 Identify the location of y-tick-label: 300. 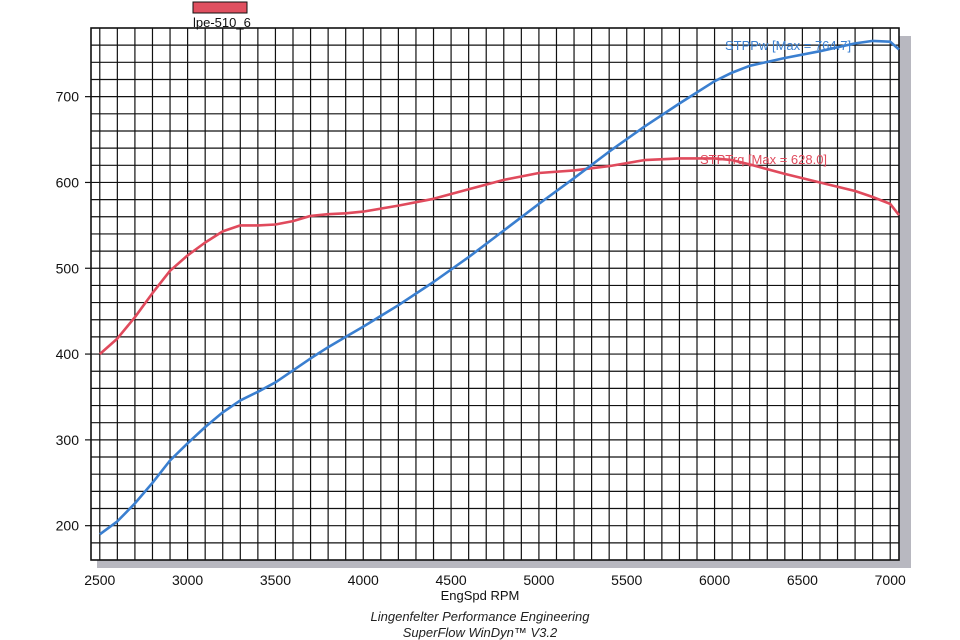
(68, 440).